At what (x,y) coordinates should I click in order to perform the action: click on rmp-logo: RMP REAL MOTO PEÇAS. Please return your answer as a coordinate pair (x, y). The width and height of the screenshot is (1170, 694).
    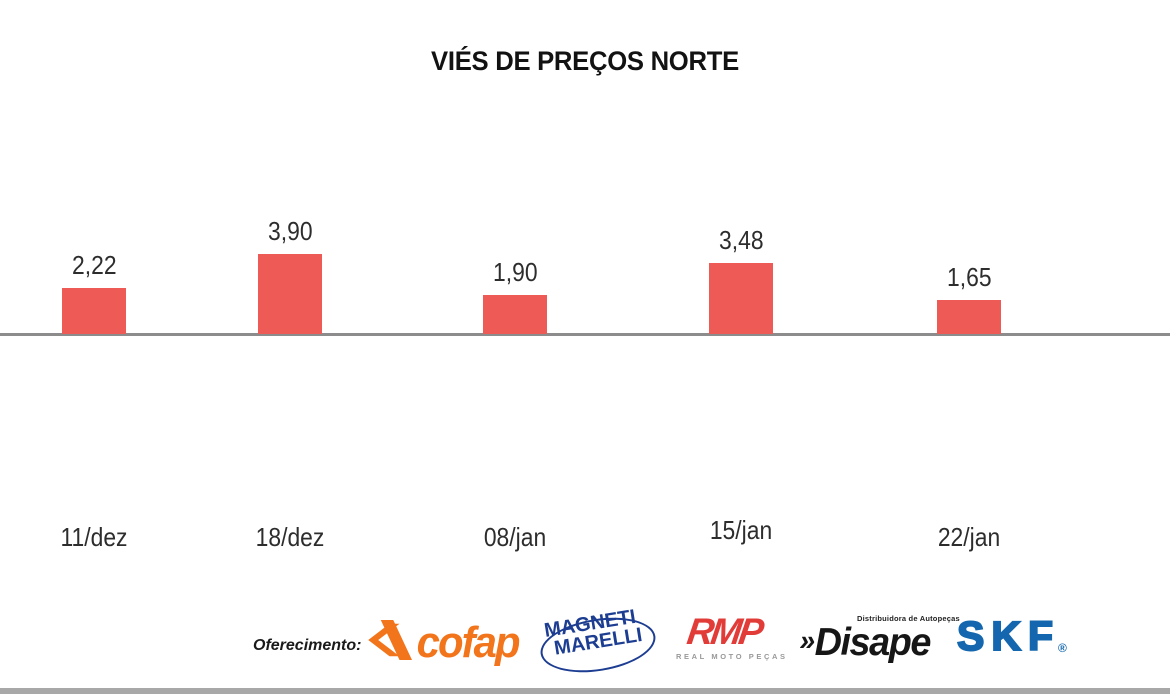
    Looking at the image, I should click on (732, 636).